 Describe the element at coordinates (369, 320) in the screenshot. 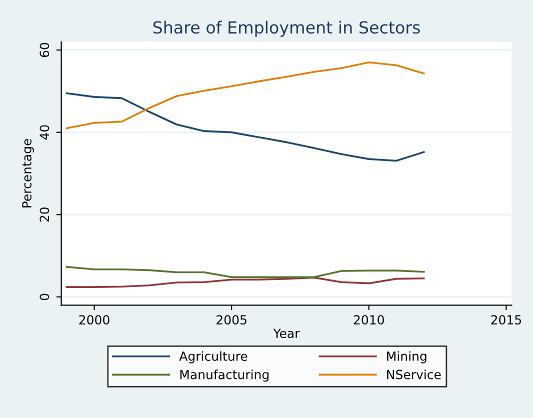

I see `x-tick-label: 2010` at that location.